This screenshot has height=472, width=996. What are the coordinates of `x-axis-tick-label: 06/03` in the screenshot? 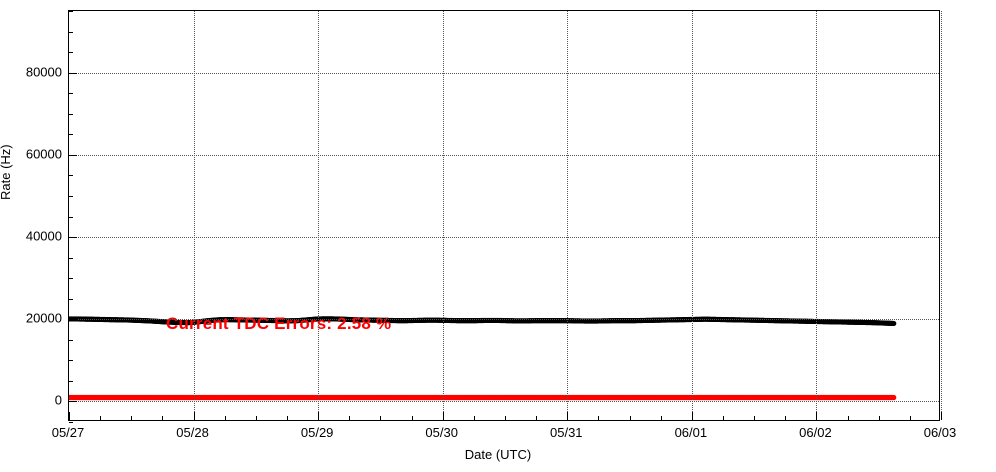 It's located at (940, 432).